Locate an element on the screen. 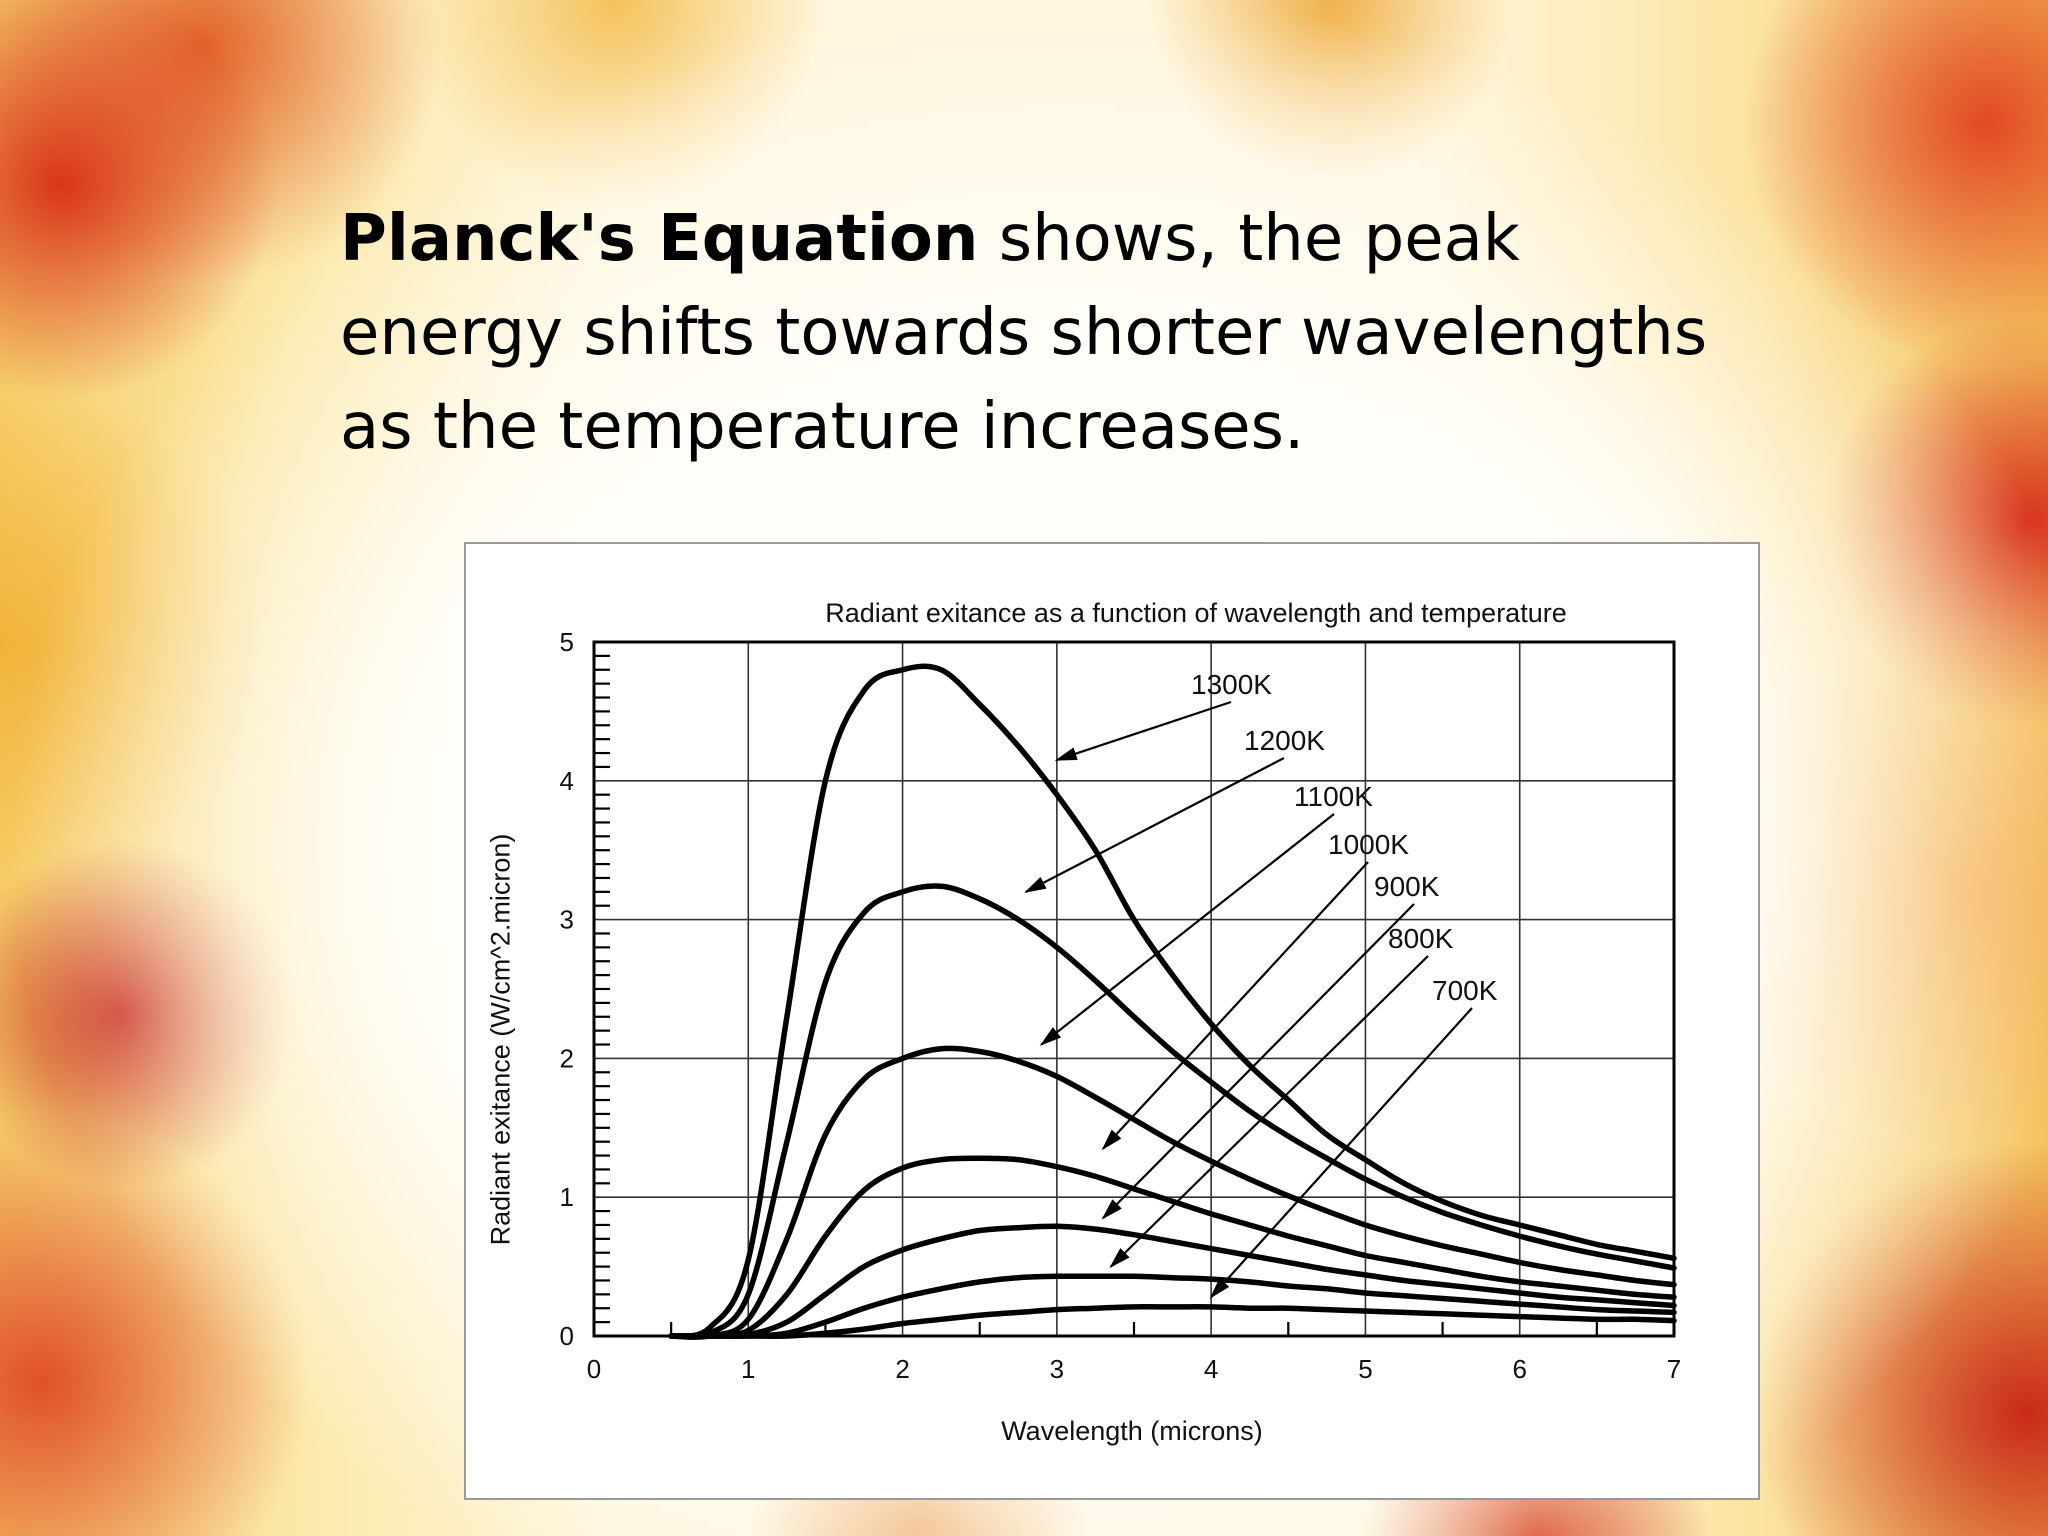 This screenshot has height=1536, width=2048. series-arrow-1000K is located at coordinates (1235, 1006).